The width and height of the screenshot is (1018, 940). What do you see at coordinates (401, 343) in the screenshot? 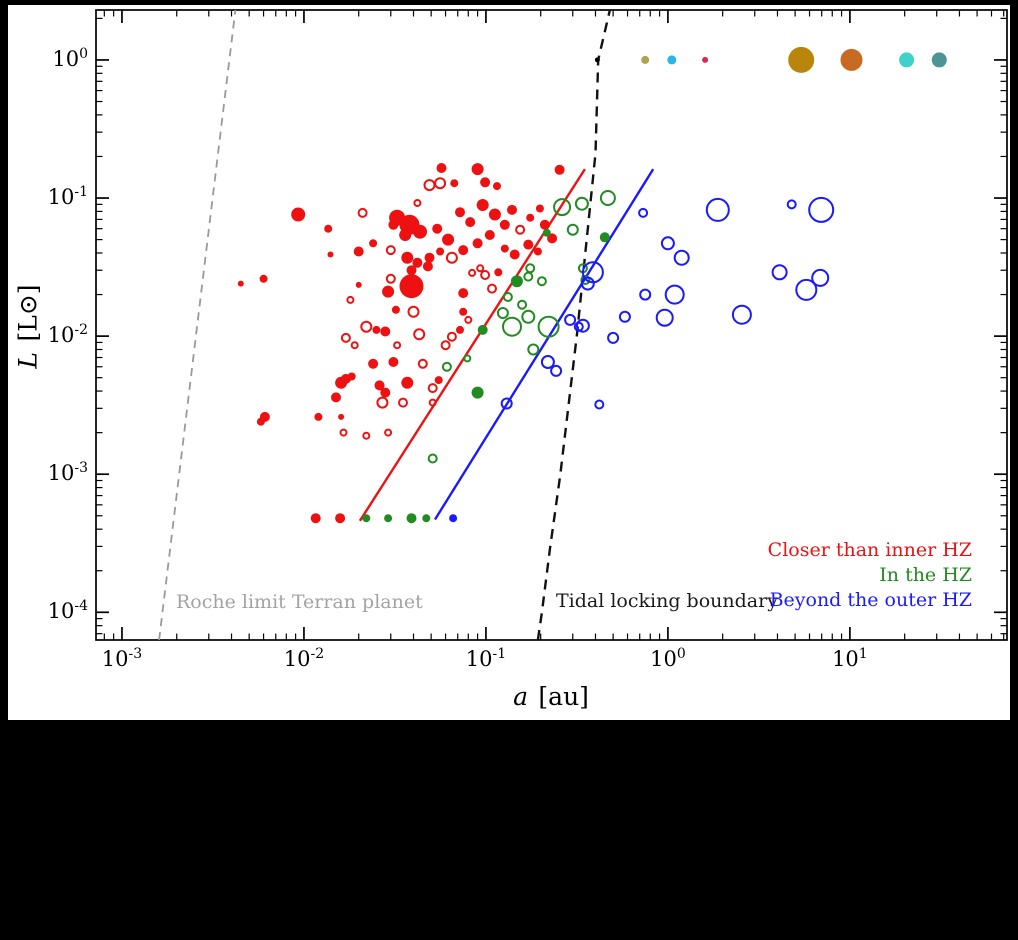
I see `series-closer-than-inner-hz` at bounding box center [401, 343].